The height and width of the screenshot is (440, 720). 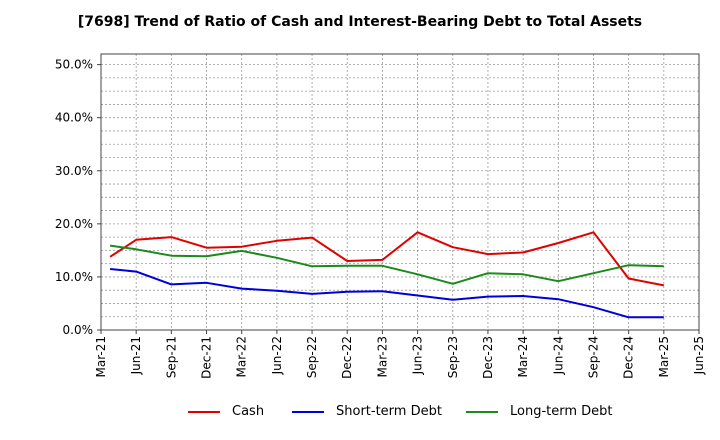 I want to click on x-tick-label: Sep-24, so click(x=593, y=357).